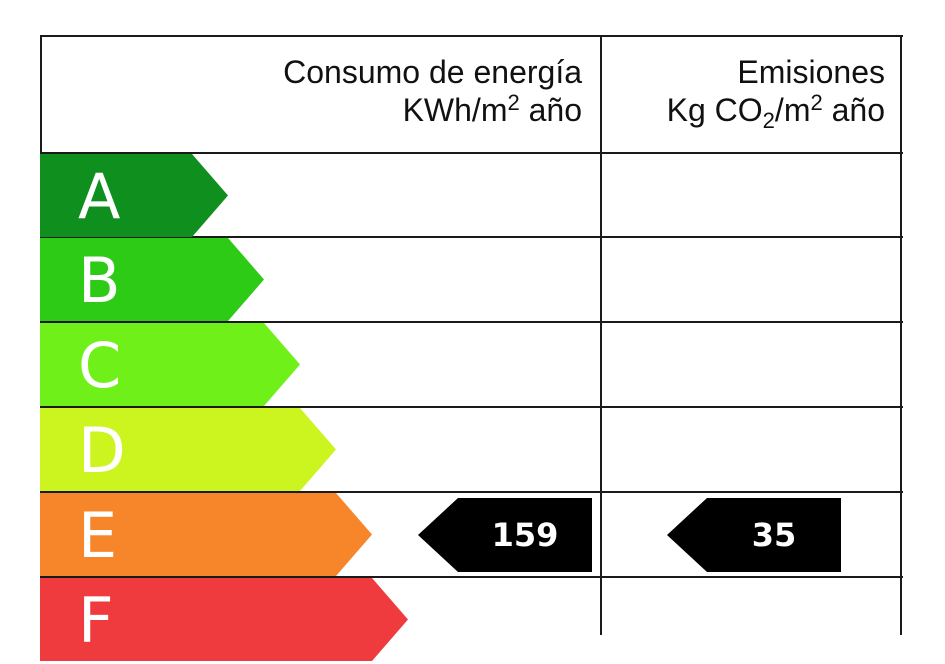  What do you see at coordinates (901, 335) in the screenshot?
I see `table-border-right` at bounding box center [901, 335].